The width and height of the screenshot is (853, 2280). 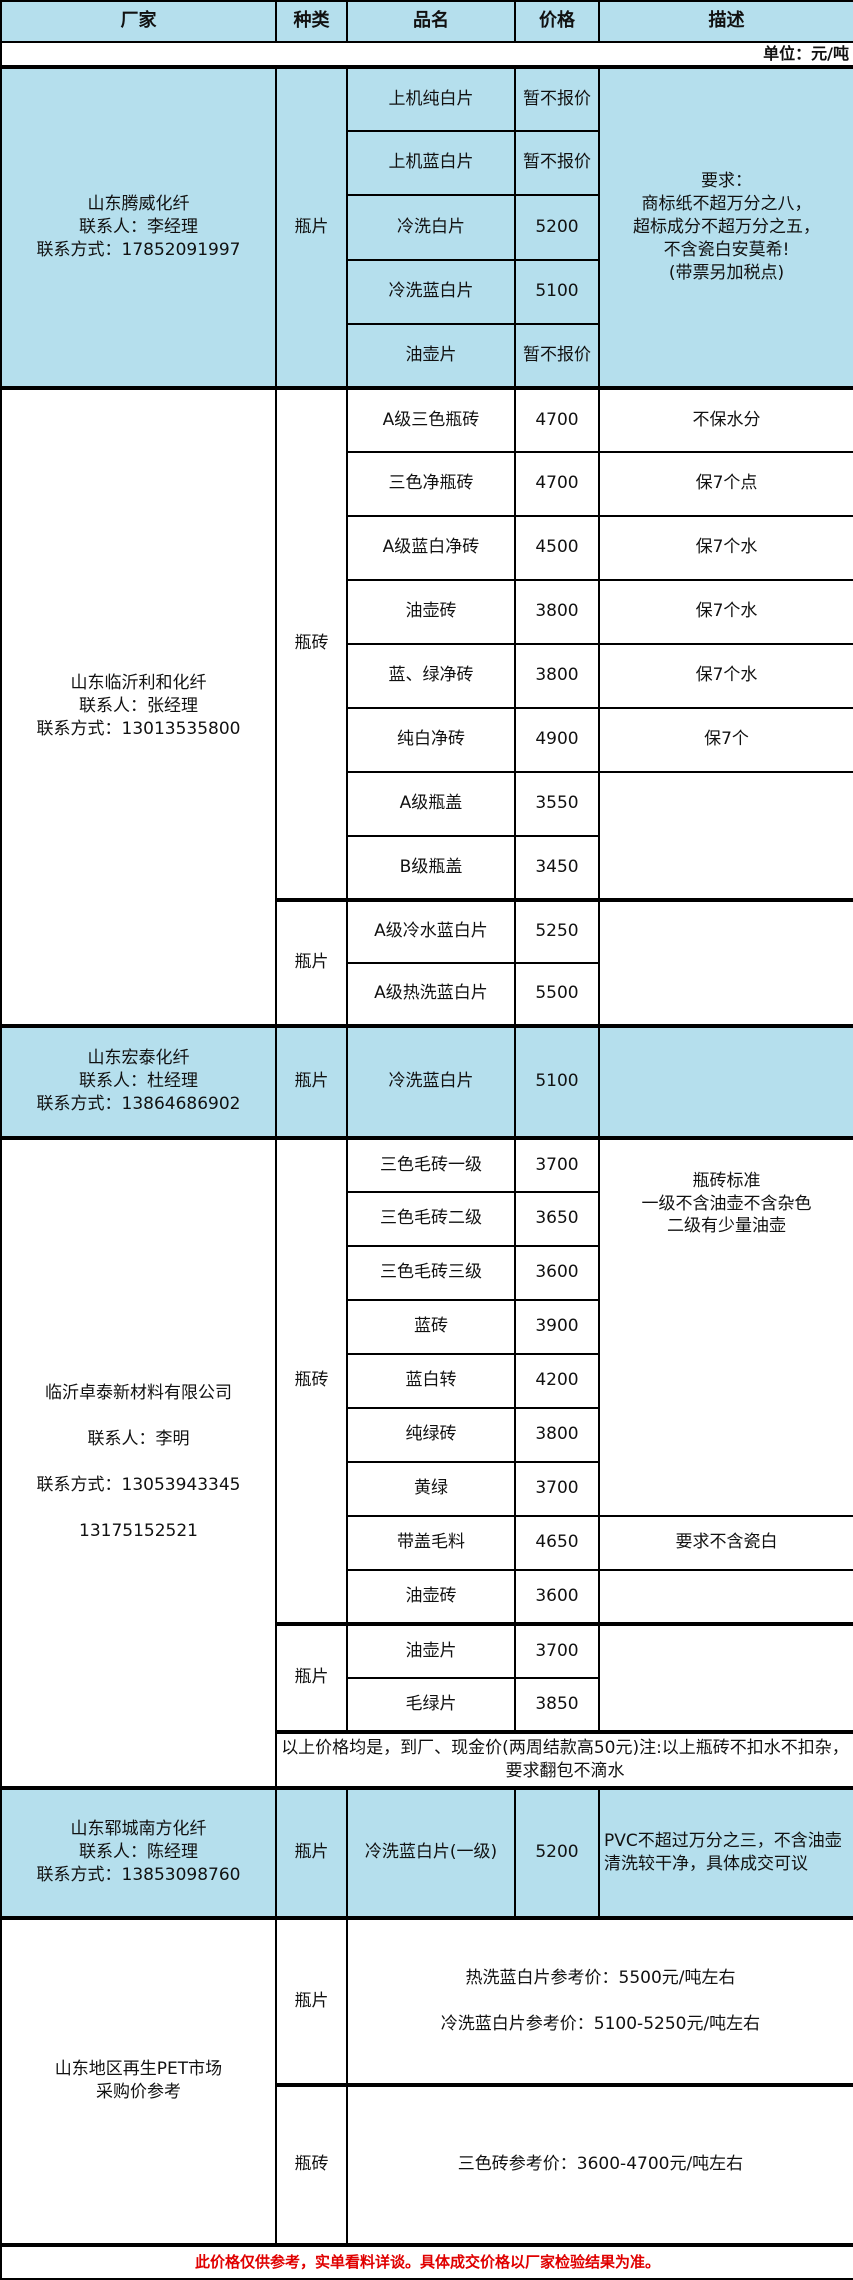 I want to click on product-name: 蓝白转, so click(x=431, y=1380).